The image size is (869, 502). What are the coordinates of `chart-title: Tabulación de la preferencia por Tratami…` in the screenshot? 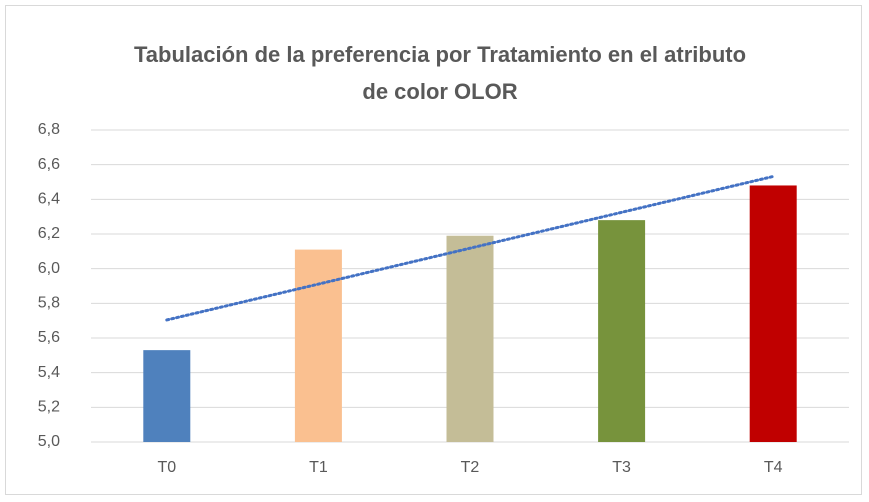 It's located at (440, 73).